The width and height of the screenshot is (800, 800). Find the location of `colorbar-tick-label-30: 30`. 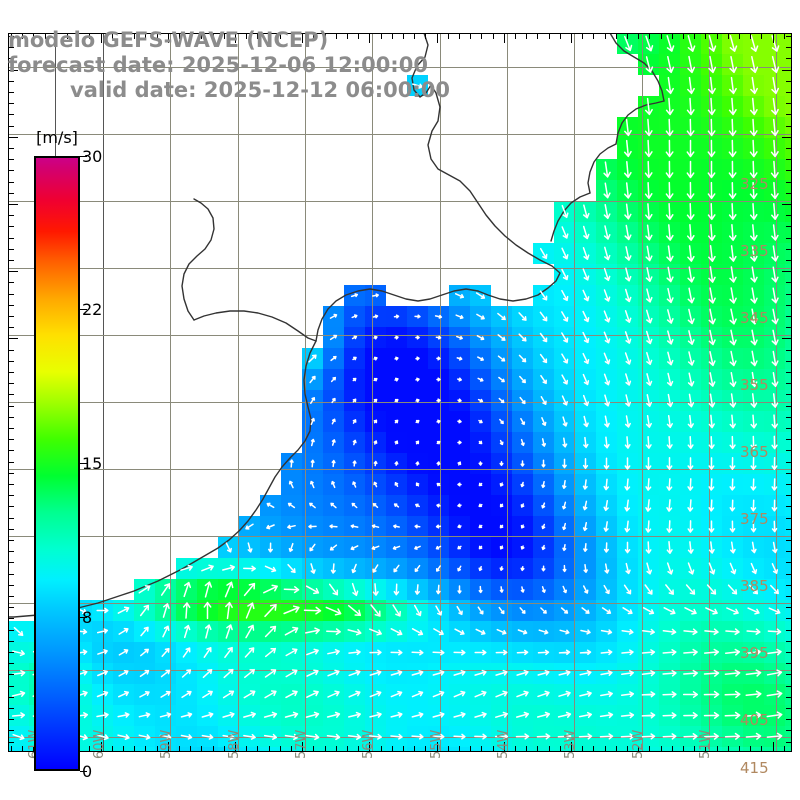

colorbar-tick-label-30: 30 is located at coordinates (92, 156).